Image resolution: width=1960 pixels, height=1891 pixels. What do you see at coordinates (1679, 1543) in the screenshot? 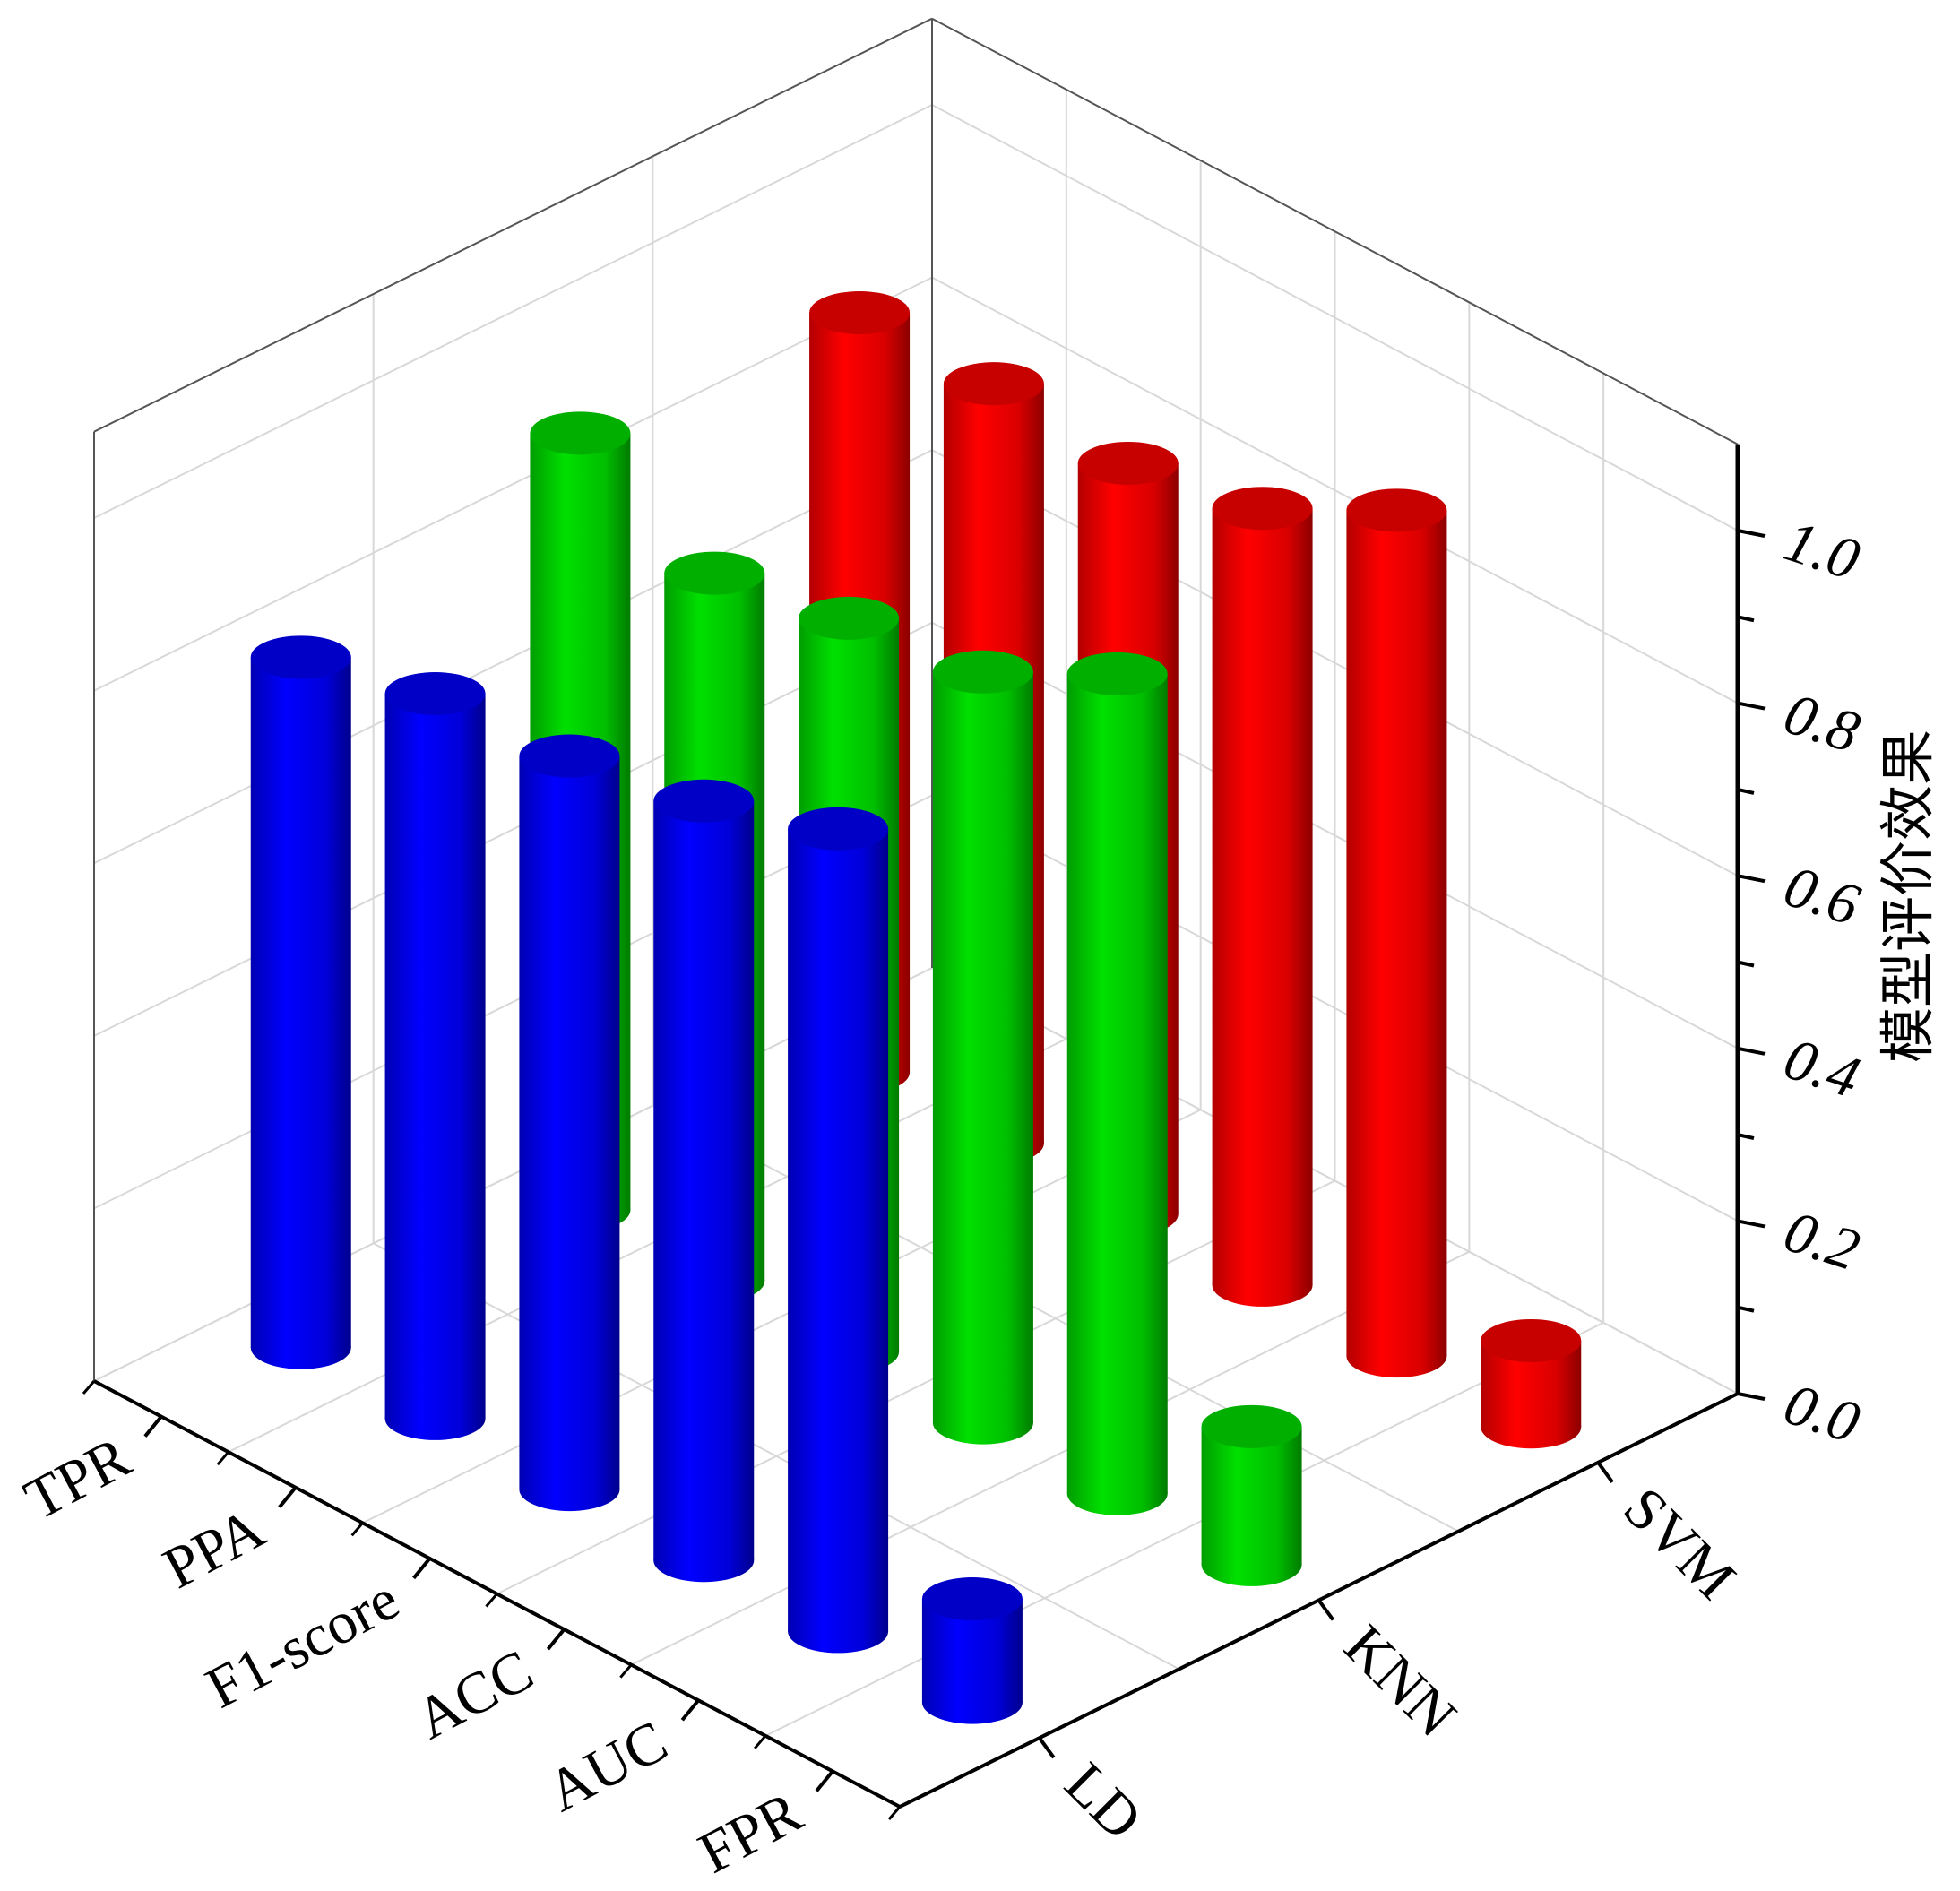
I see `model-tick-label: SVM` at bounding box center [1679, 1543].